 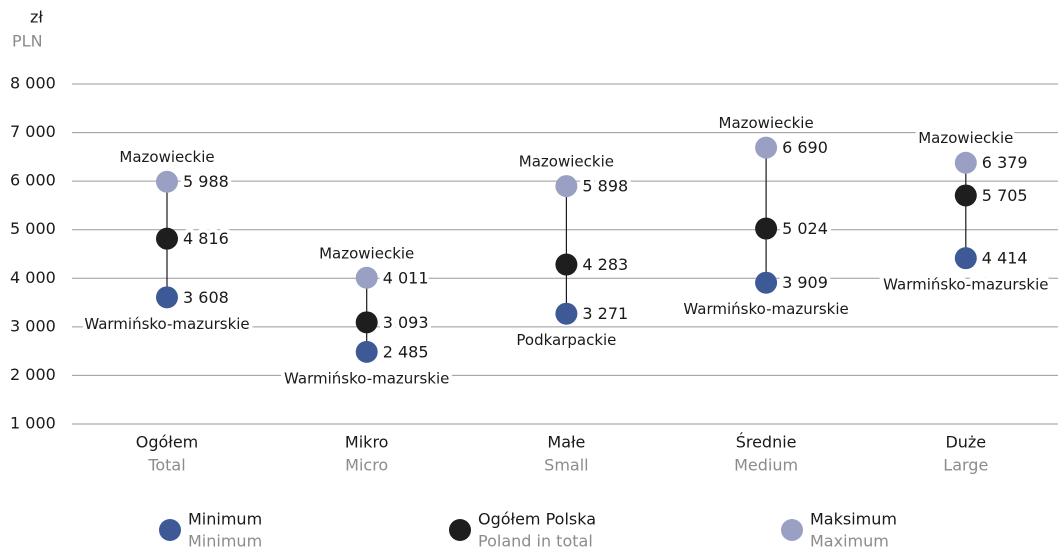 What do you see at coordinates (33, 131) in the screenshot?
I see `y-tick-label: 7 000` at bounding box center [33, 131].